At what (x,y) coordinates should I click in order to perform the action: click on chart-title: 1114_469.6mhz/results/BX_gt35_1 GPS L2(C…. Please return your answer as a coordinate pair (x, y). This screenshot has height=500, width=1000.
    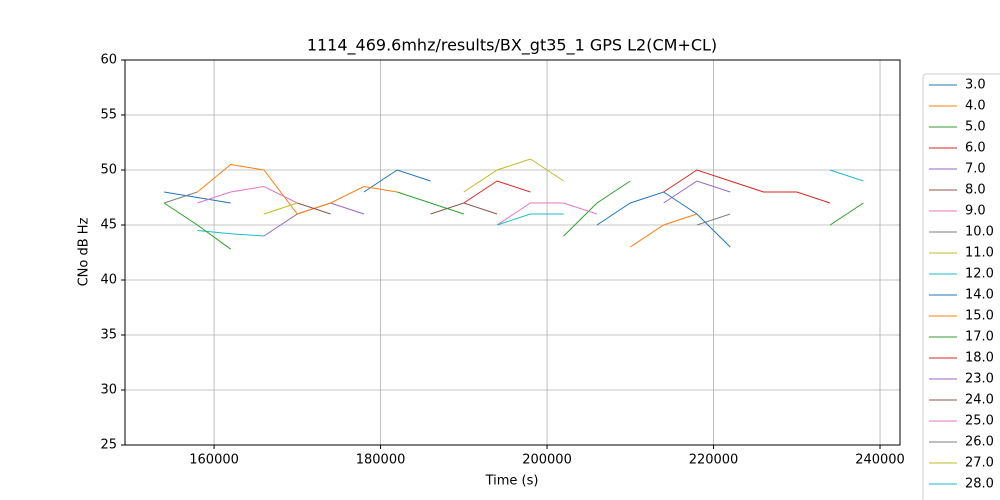
    Looking at the image, I should click on (512, 46).